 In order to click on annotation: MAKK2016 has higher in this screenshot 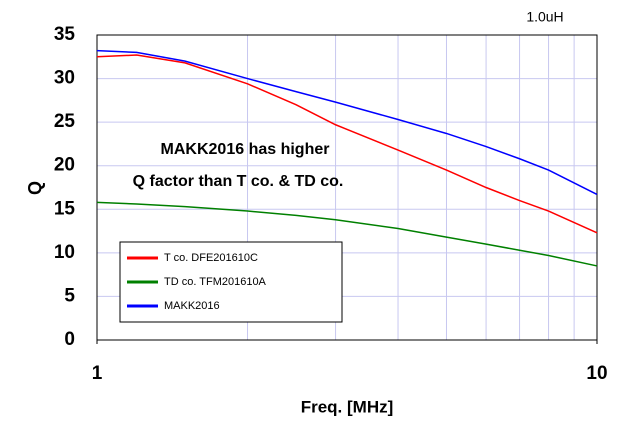, I will do `click(245, 149)`.